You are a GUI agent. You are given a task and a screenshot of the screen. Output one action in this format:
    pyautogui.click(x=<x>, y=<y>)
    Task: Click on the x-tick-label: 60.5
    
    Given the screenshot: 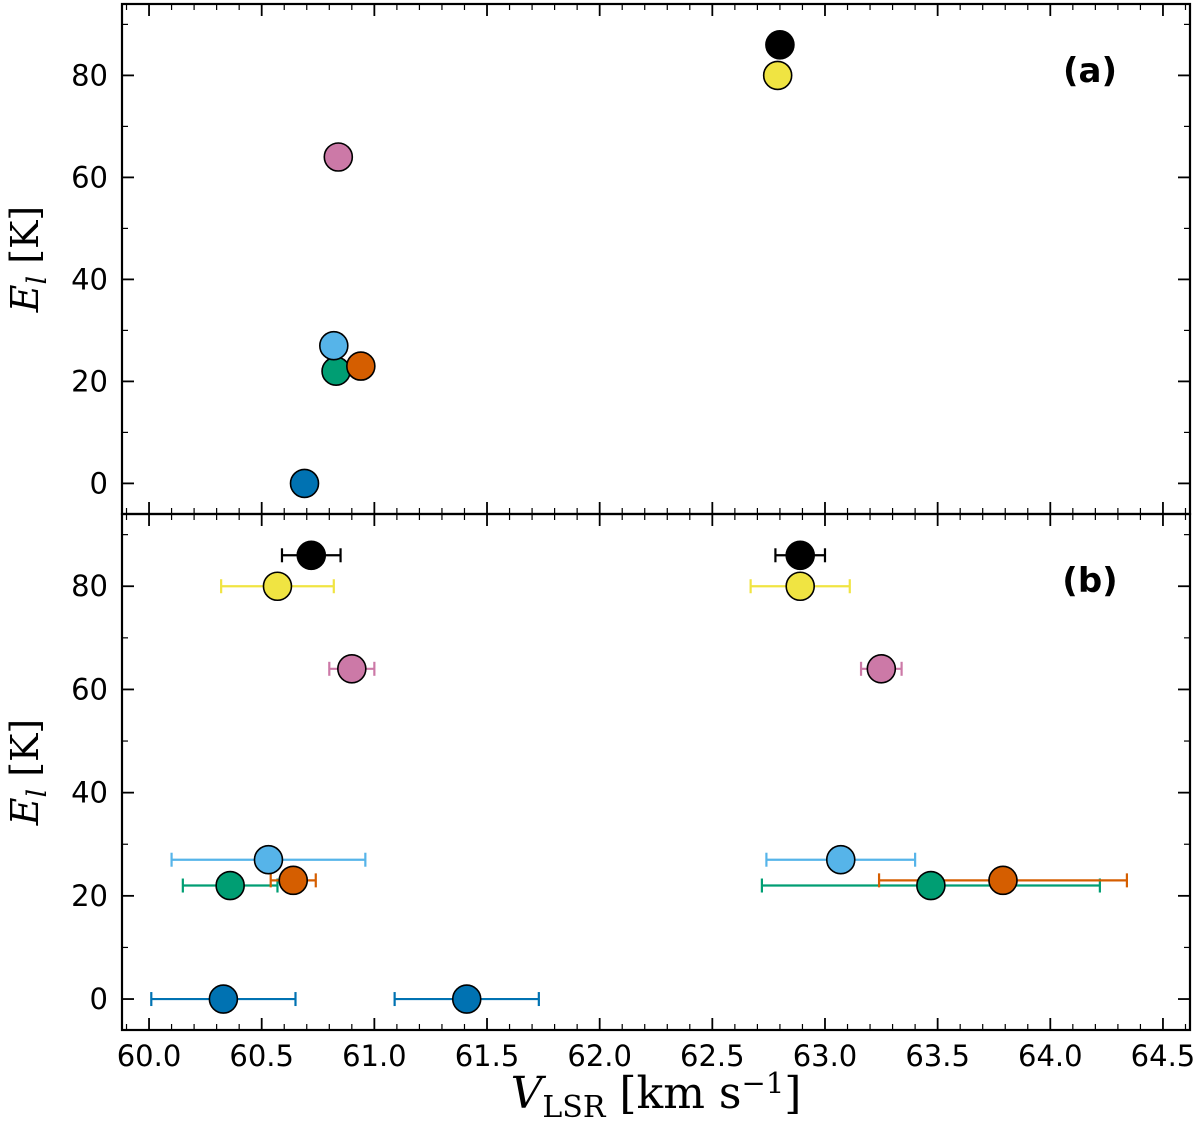 What is the action you would take?
    pyautogui.click(x=261, y=1056)
    